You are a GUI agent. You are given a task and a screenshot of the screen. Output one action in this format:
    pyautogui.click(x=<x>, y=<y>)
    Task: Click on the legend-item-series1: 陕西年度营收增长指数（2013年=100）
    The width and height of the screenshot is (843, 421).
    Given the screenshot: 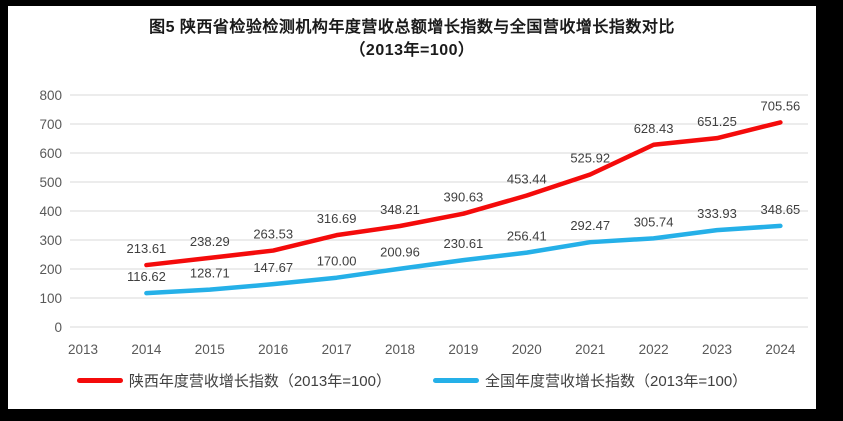 What is the action you would take?
    pyautogui.click(x=233, y=380)
    